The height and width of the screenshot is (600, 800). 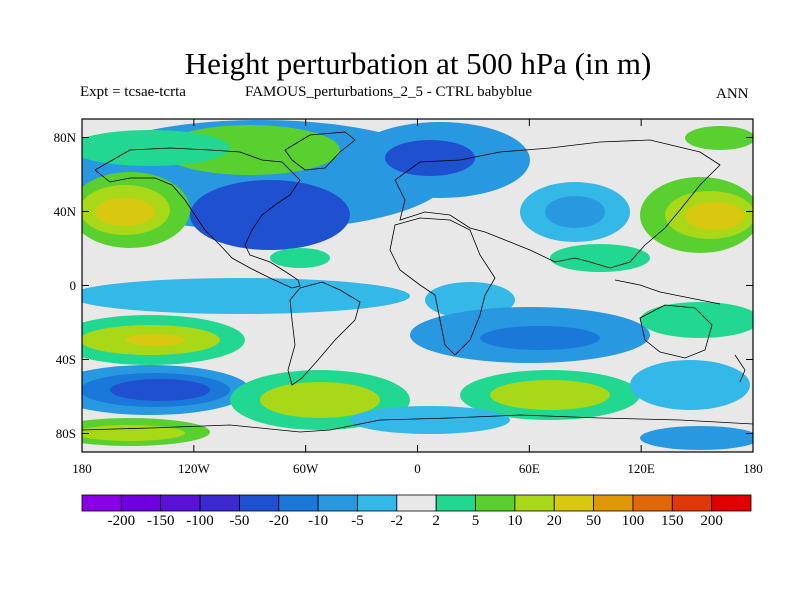 What do you see at coordinates (529, 468) in the screenshot?
I see `x-tick-label: 60E` at bounding box center [529, 468].